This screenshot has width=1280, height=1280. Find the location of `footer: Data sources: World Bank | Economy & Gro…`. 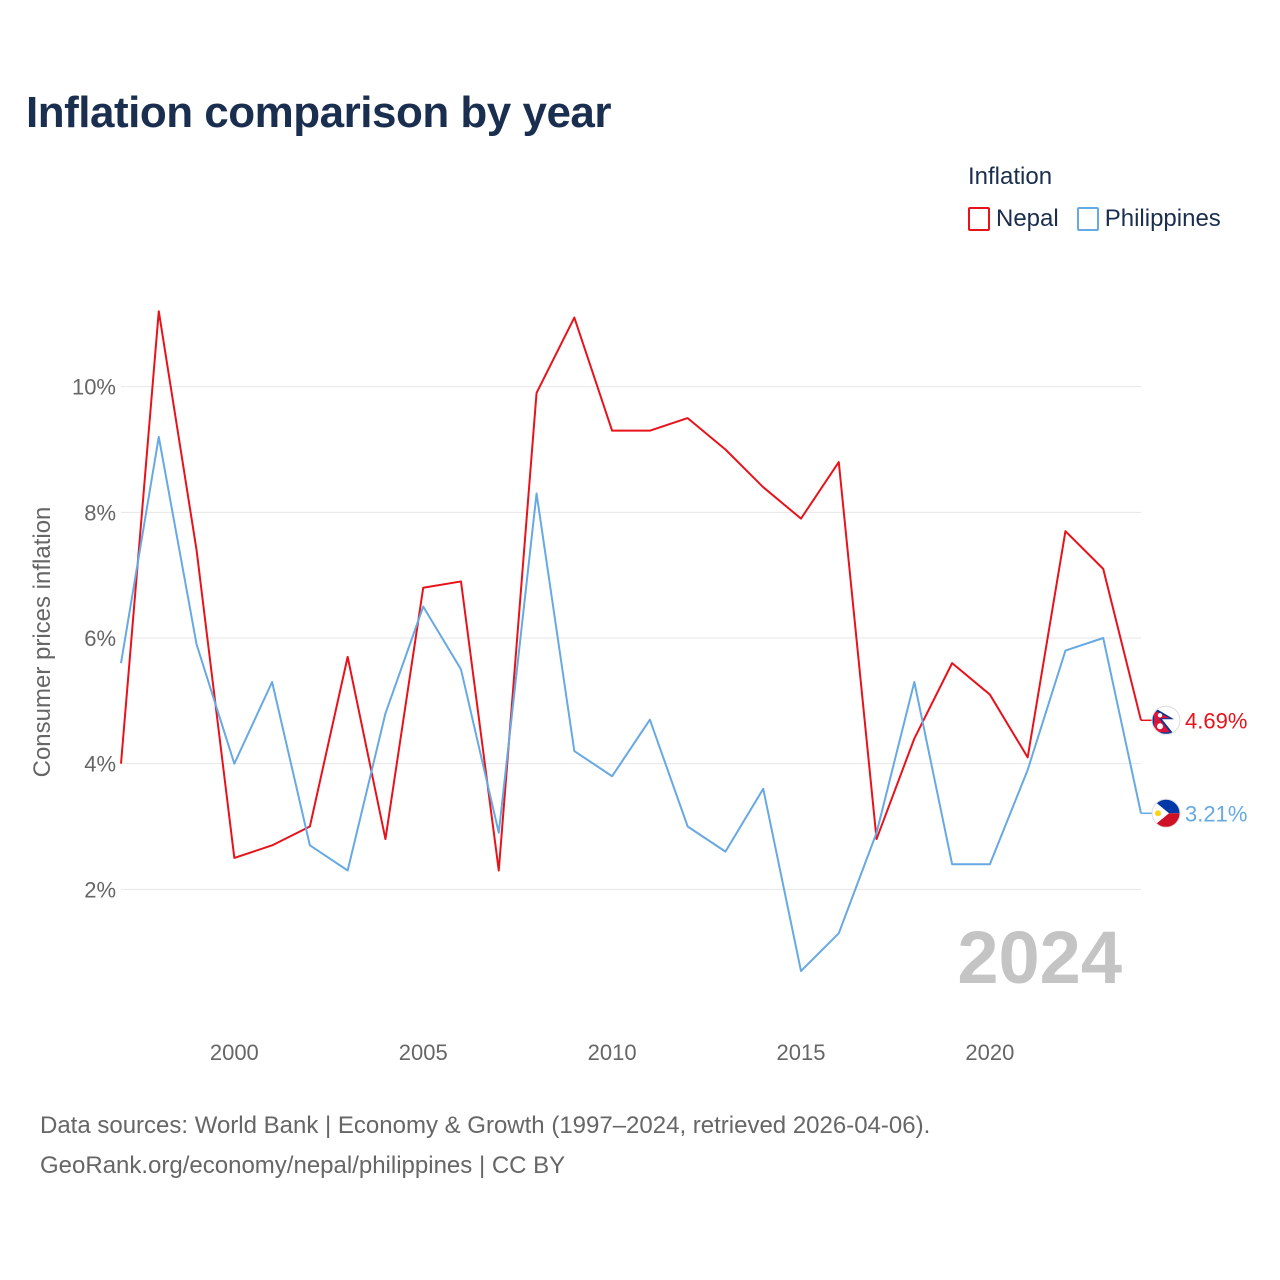

footer: Data sources: World Bank | Economy & Gro… is located at coordinates (485, 1146).